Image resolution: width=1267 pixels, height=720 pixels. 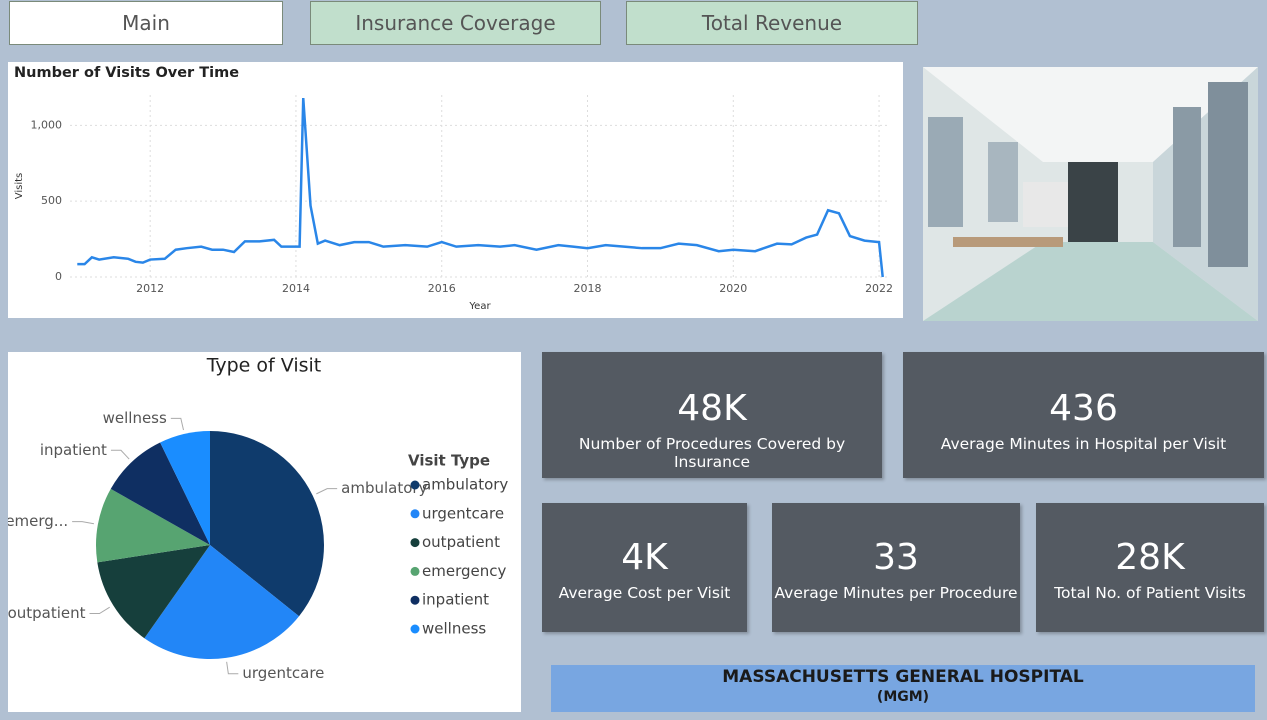 What do you see at coordinates (1150, 557) in the screenshot?
I see `kpi-value: 28K` at bounding box center [1150, 557].